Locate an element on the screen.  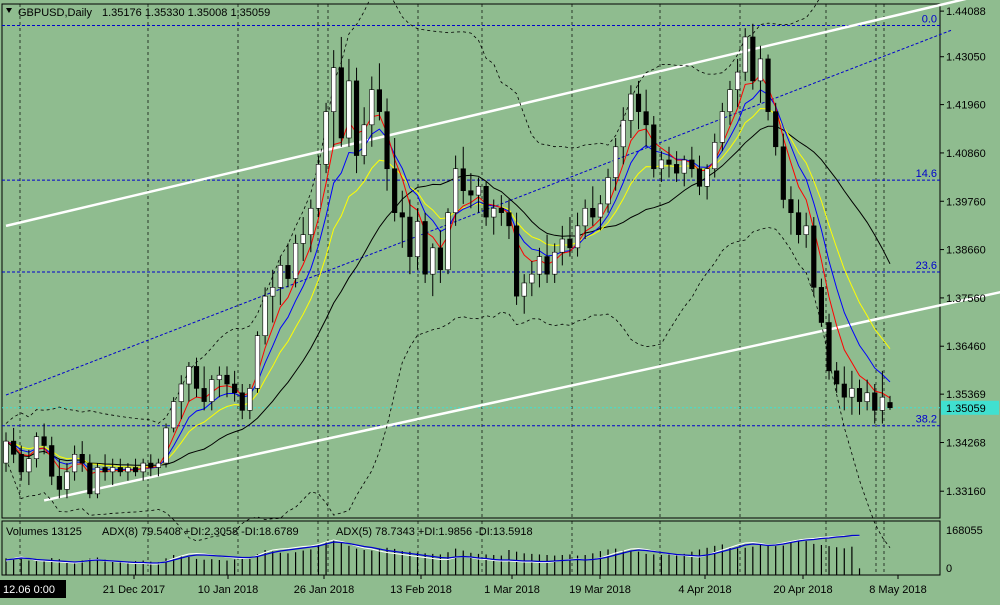
price-axis-label: 1.33160 is located at coordinates (966, 492).